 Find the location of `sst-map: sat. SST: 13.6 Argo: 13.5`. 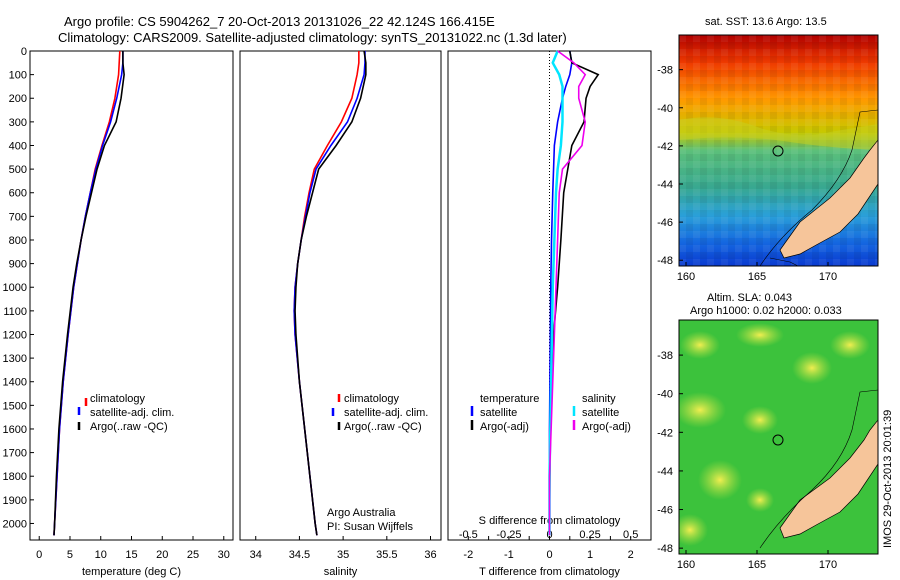

sst-map: sat. SST: 13.6 Argo: 13.5 is located at coordinates (778, 141).